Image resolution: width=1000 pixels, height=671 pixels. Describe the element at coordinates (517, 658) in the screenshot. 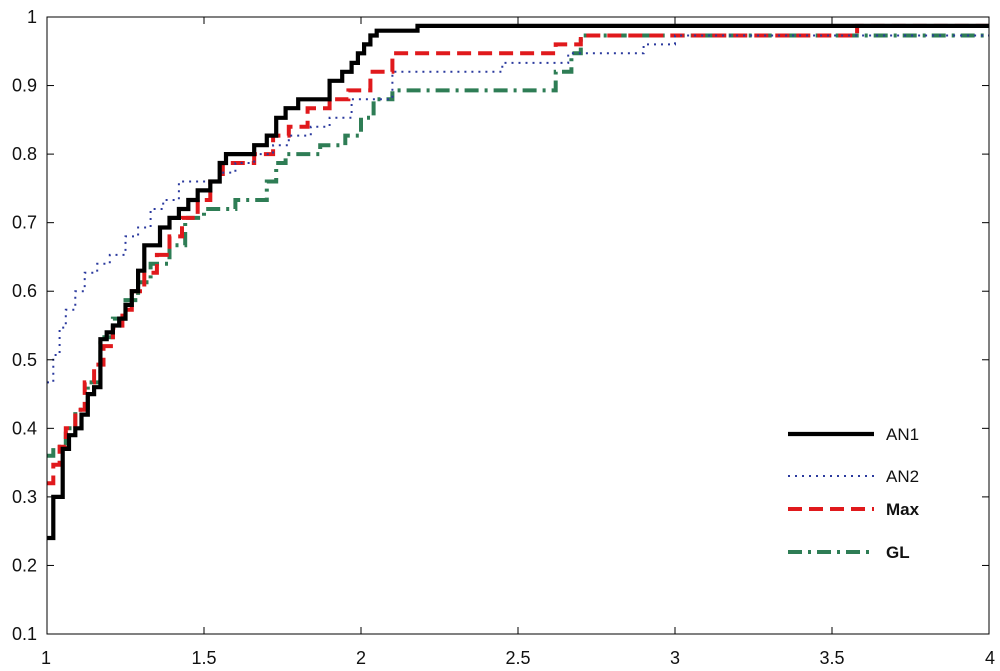

I see `x-tick-label: 2.5` at that location.